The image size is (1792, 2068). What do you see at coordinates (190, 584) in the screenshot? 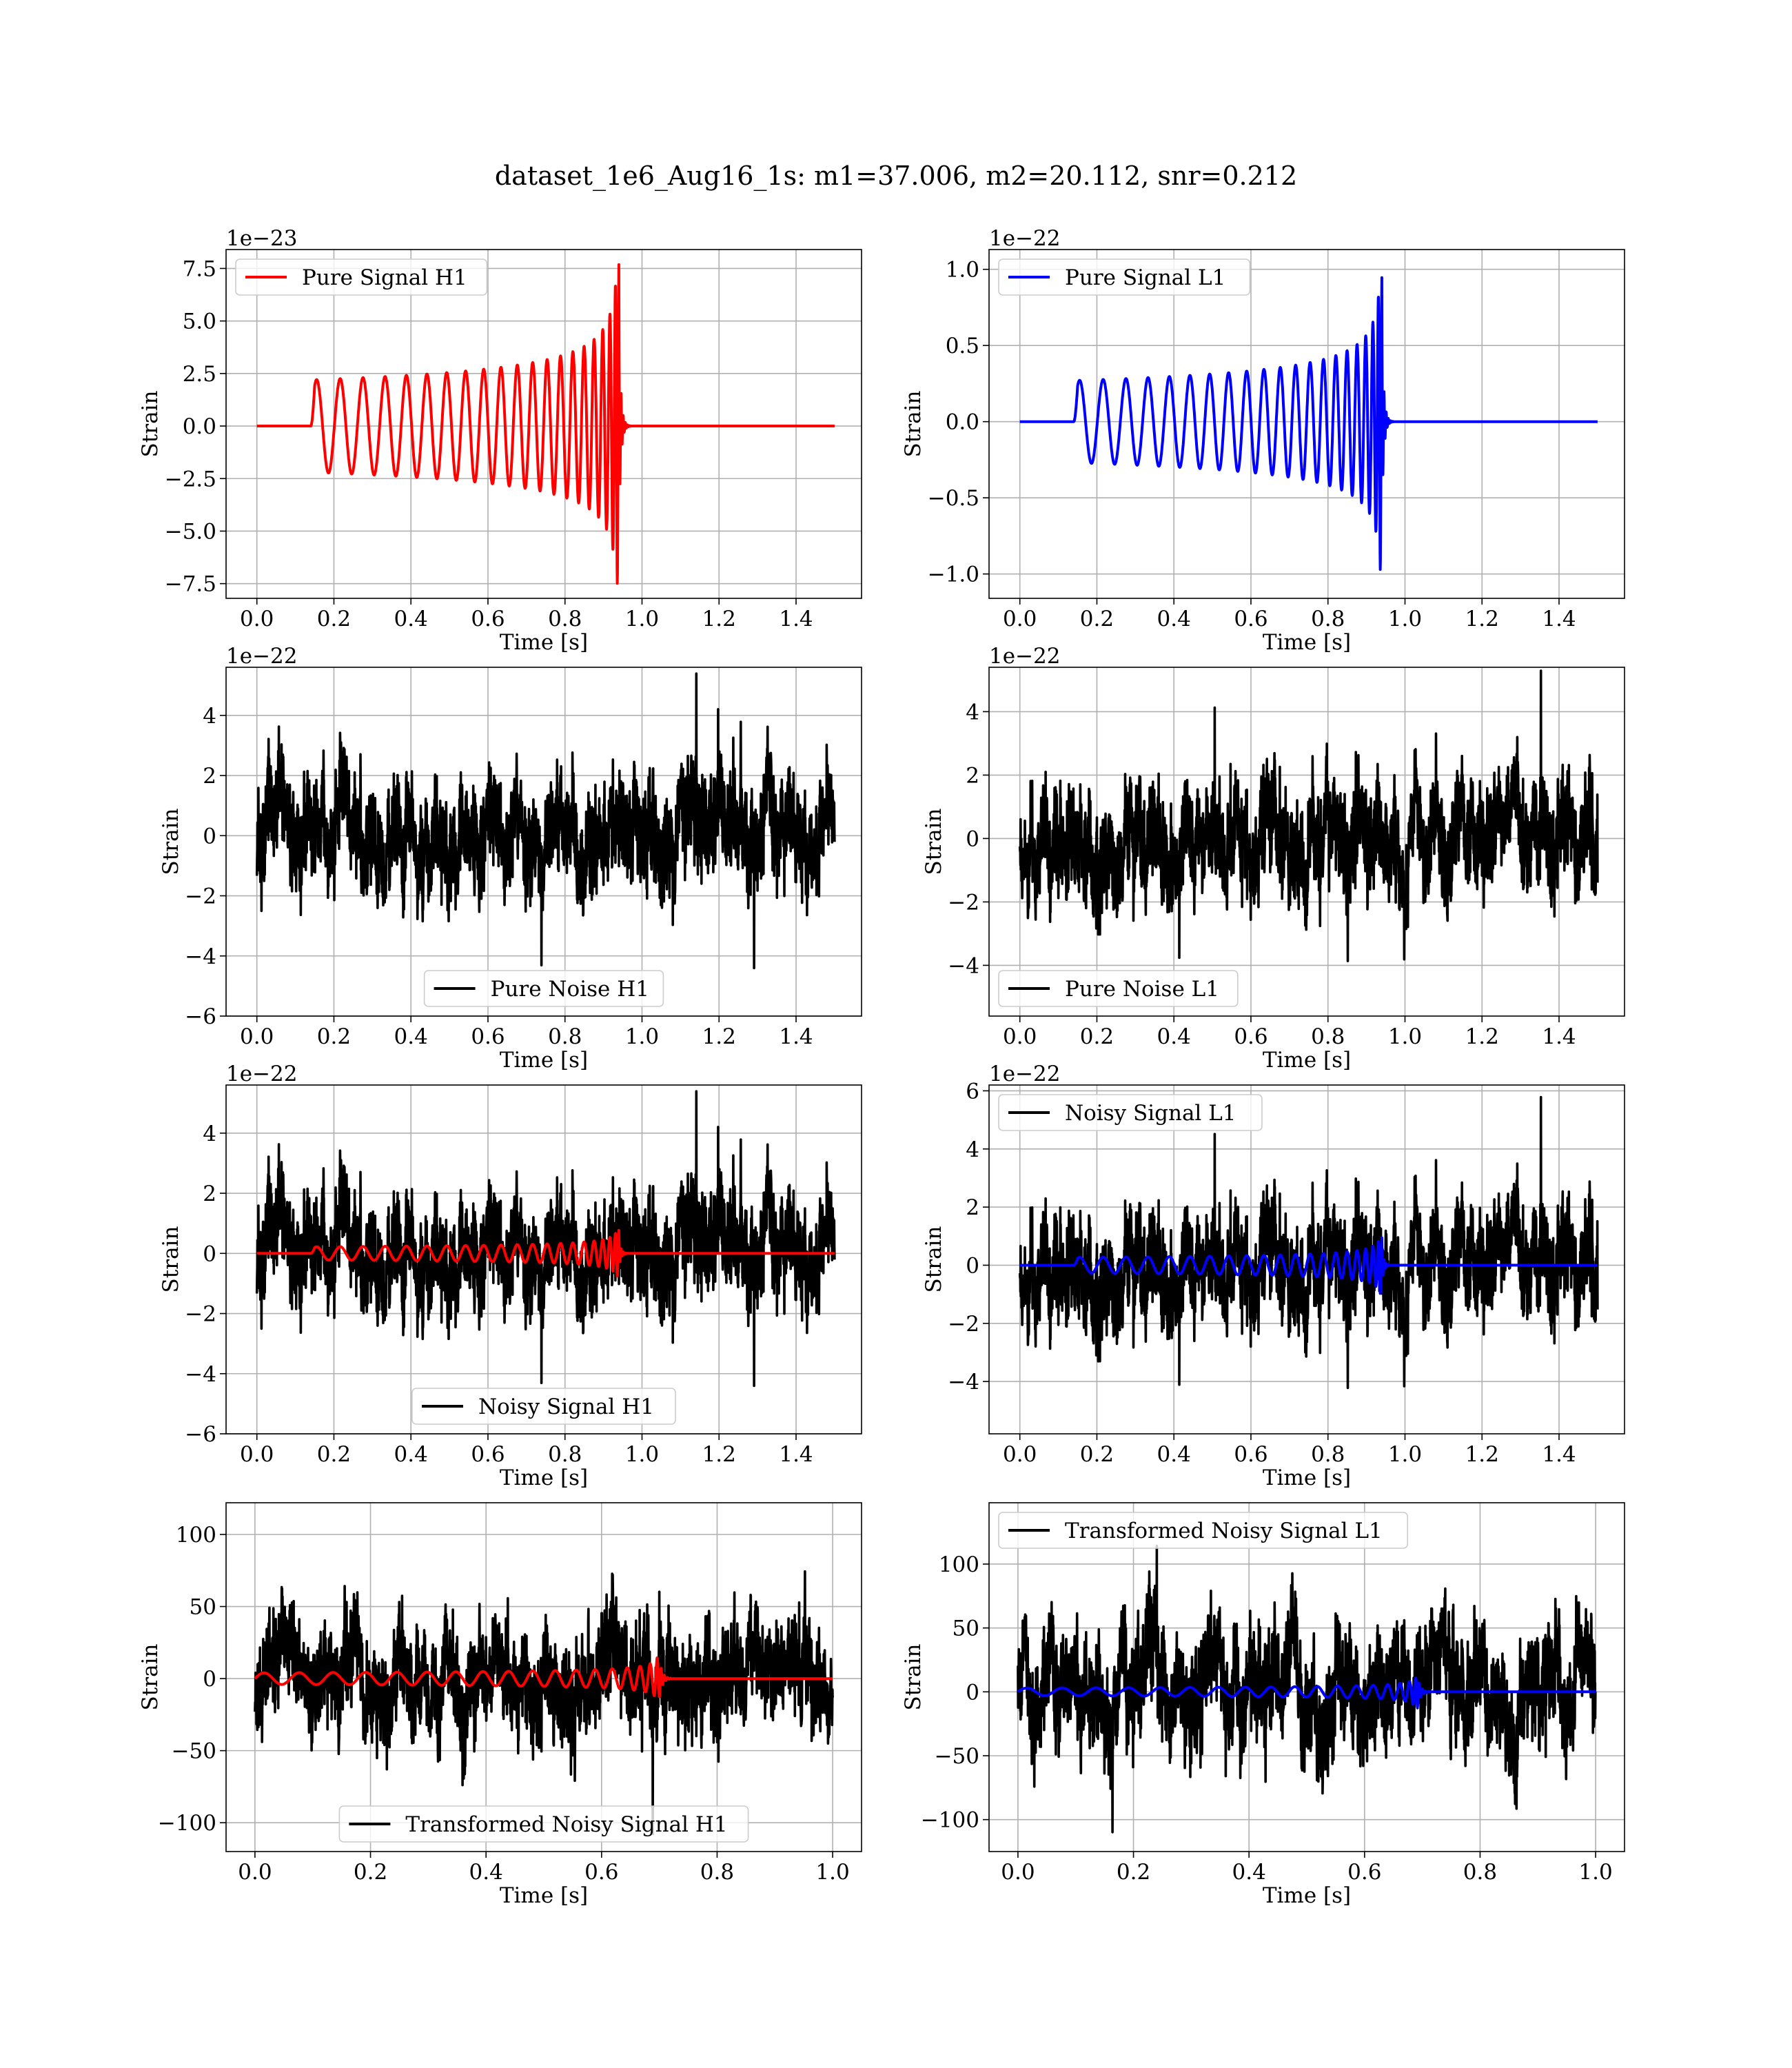
I see `y-tick-label: −7.5` at bounding box center [190, 584].